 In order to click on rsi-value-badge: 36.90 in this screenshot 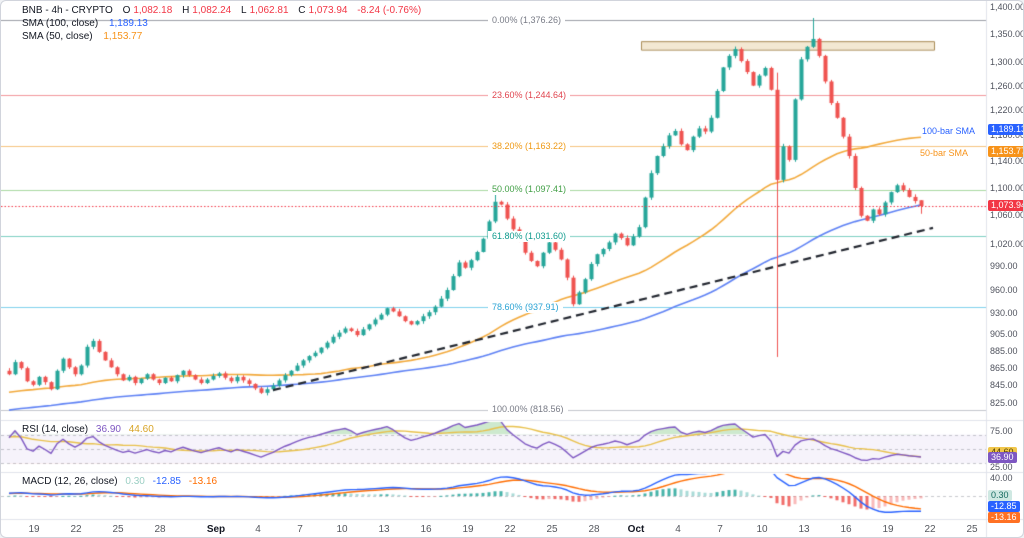, I will do `click(1002, 458)`.